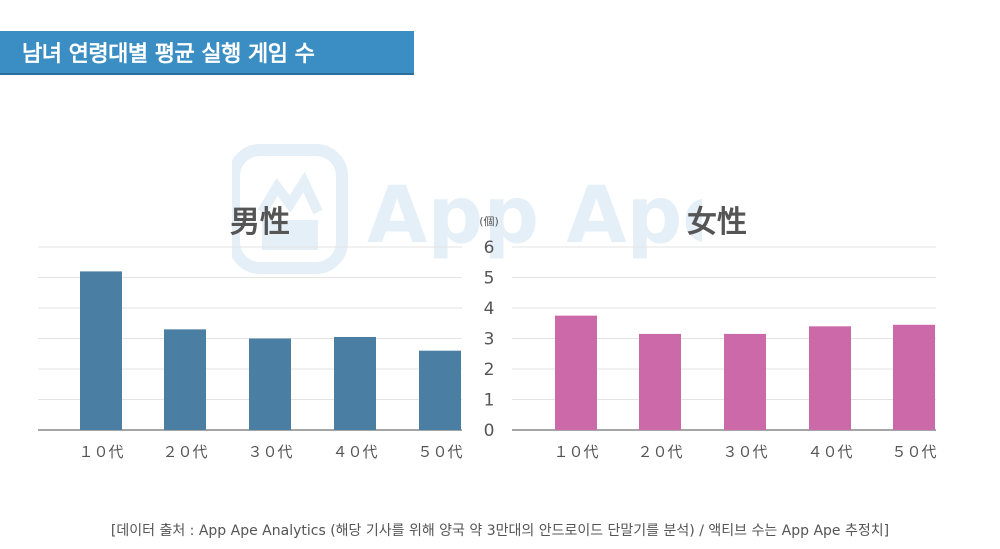  What do you see at coordinates (489, 401) in the screenshot?
I see `y-tick-label: 1` at bounding box center [489, 401].